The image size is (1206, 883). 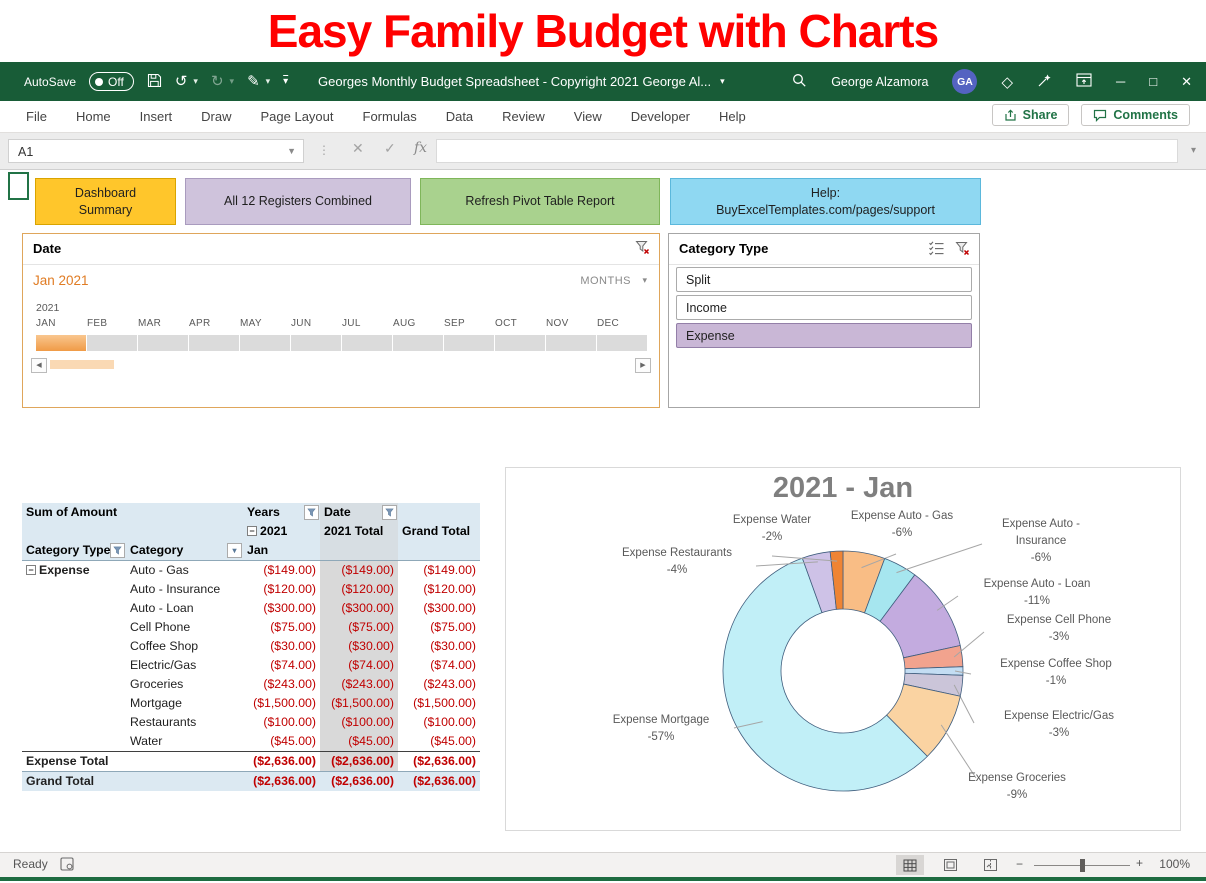 I want to click on document-title-dropdown-icon: ▾, so click(x=722, y=81).